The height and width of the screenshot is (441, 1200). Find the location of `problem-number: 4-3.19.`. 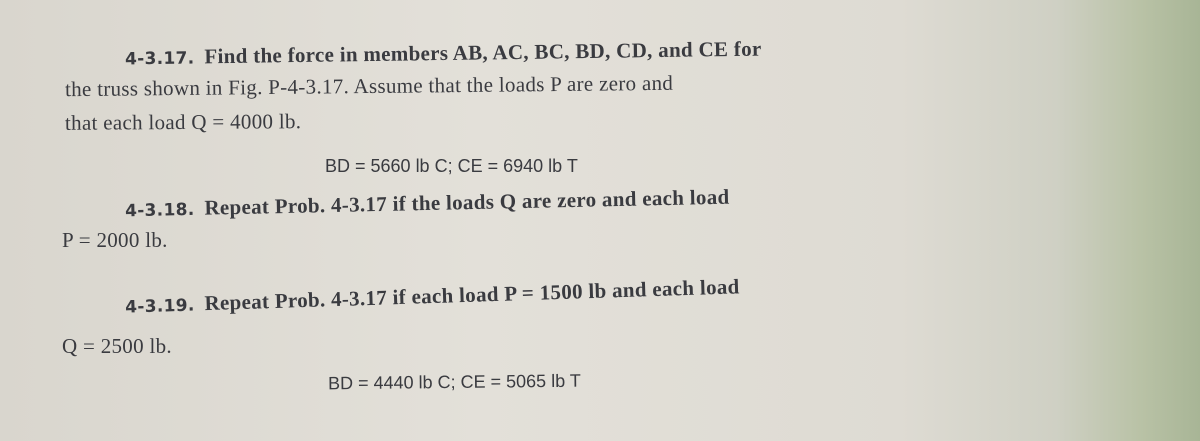

problem-number: 4-3.19. is located at coordinates (159, 306).